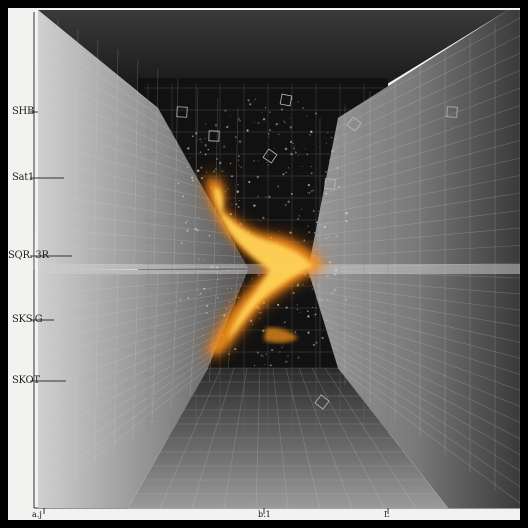  I want to click on bottom-axis-label-3: L, so click(386, 514).